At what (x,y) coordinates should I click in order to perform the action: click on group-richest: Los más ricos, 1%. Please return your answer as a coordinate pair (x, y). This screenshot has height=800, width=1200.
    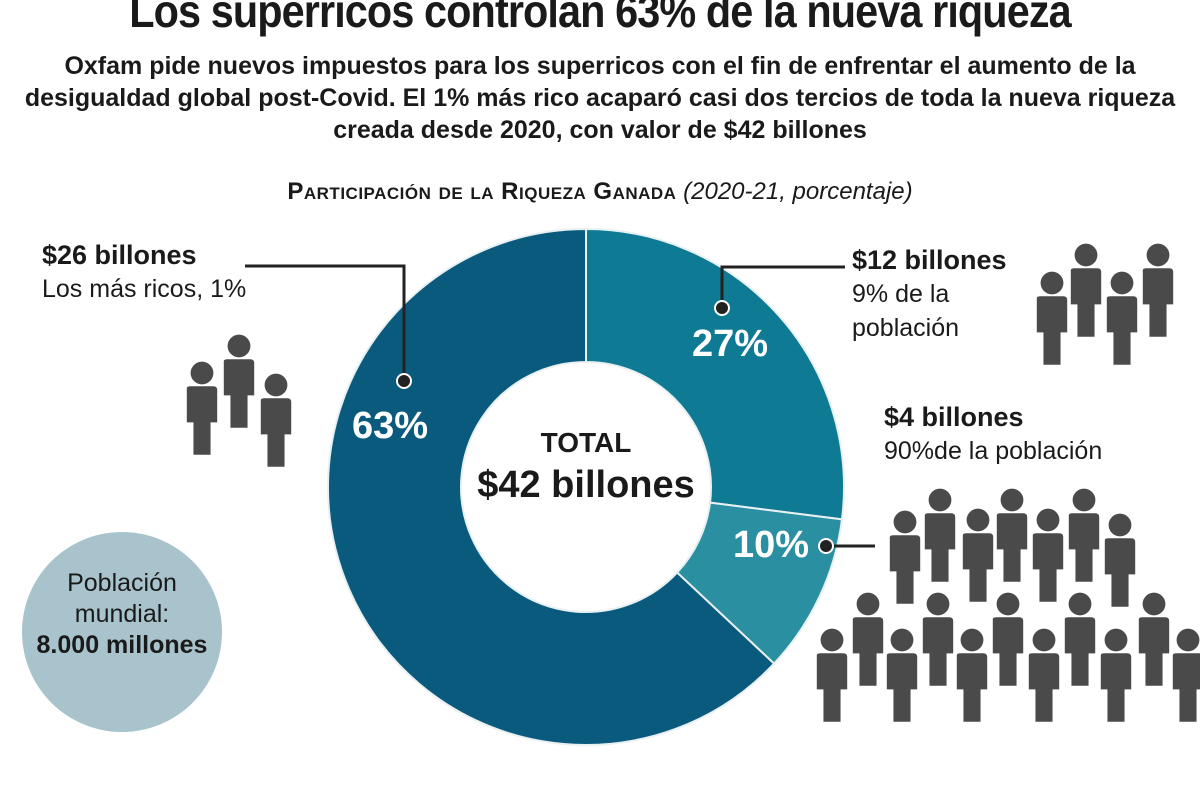
    Looking at the image, I should click on (144, 289).